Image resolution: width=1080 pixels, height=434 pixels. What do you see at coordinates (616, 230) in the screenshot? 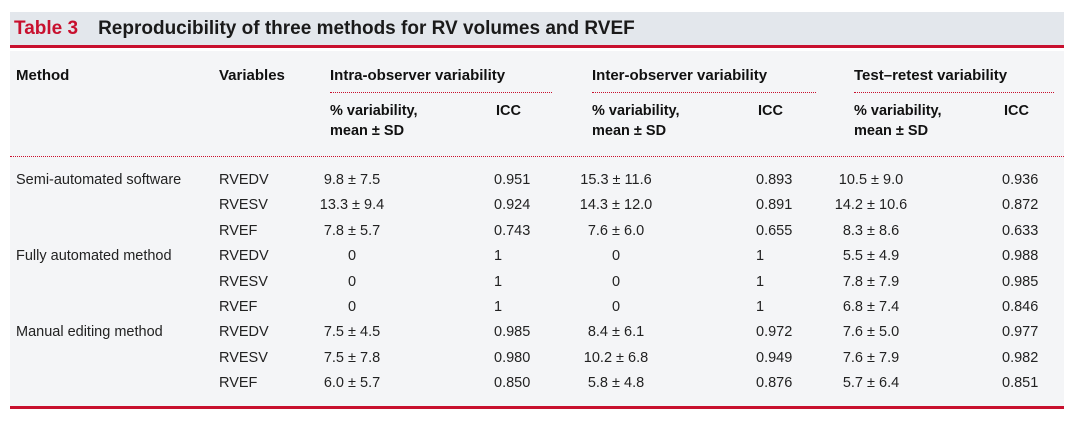
I see `inter-pct-cell: 7.6 ± 6.0` at bounding box center [616, 230].